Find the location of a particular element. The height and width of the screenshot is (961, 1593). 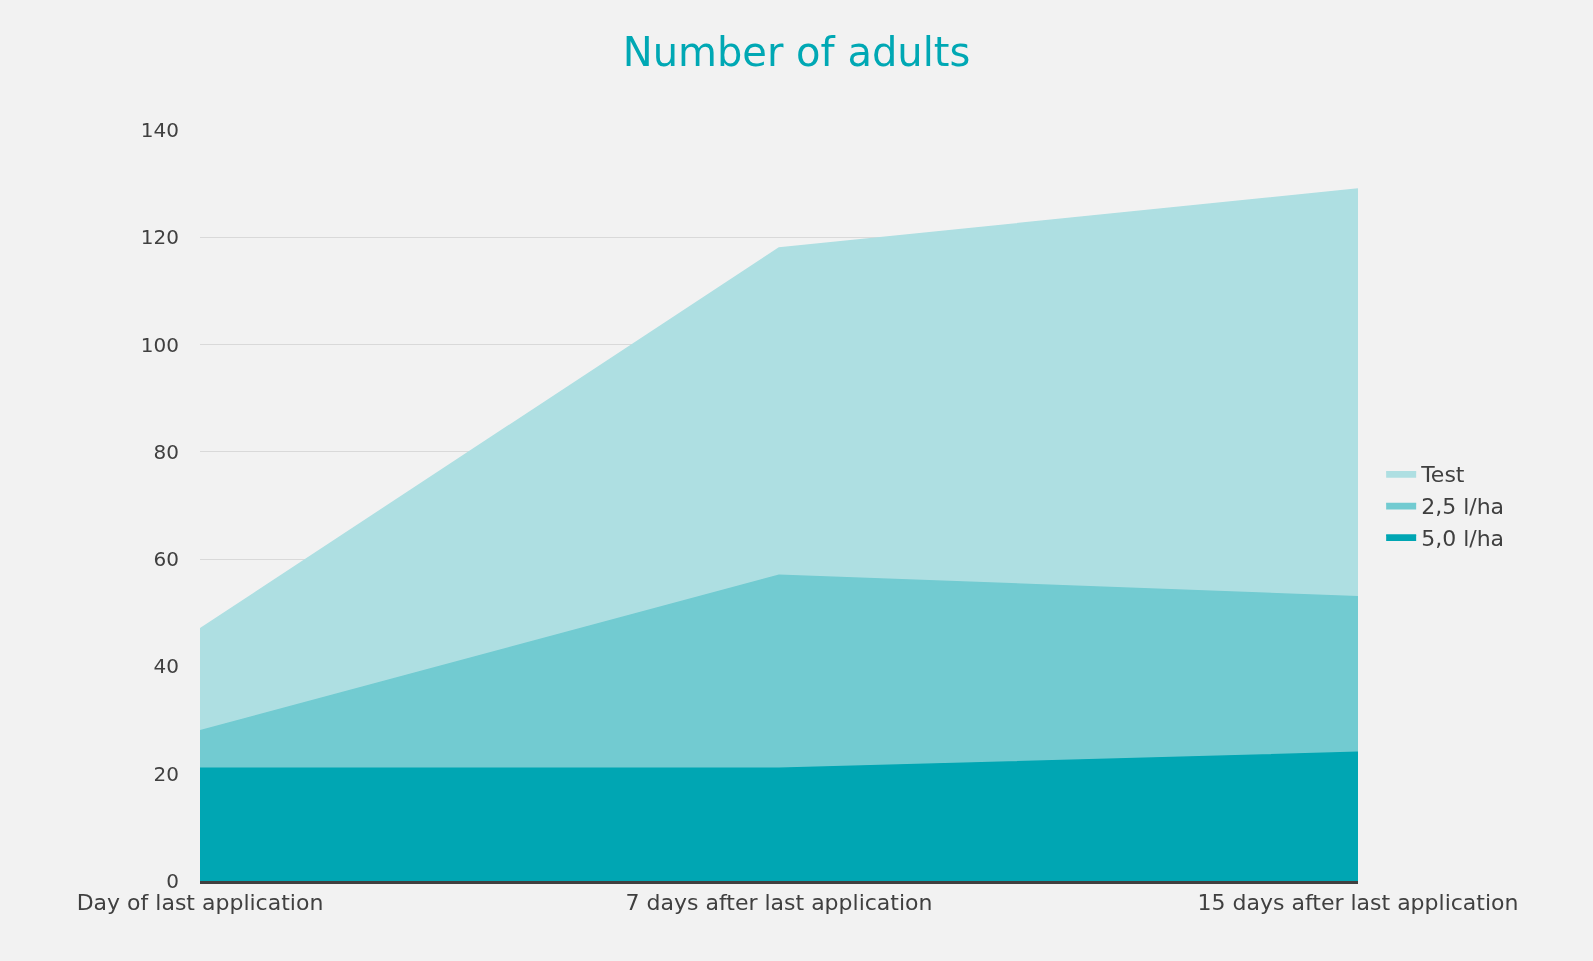

y-tick-label: 20 is located at coordinates (166, 773).